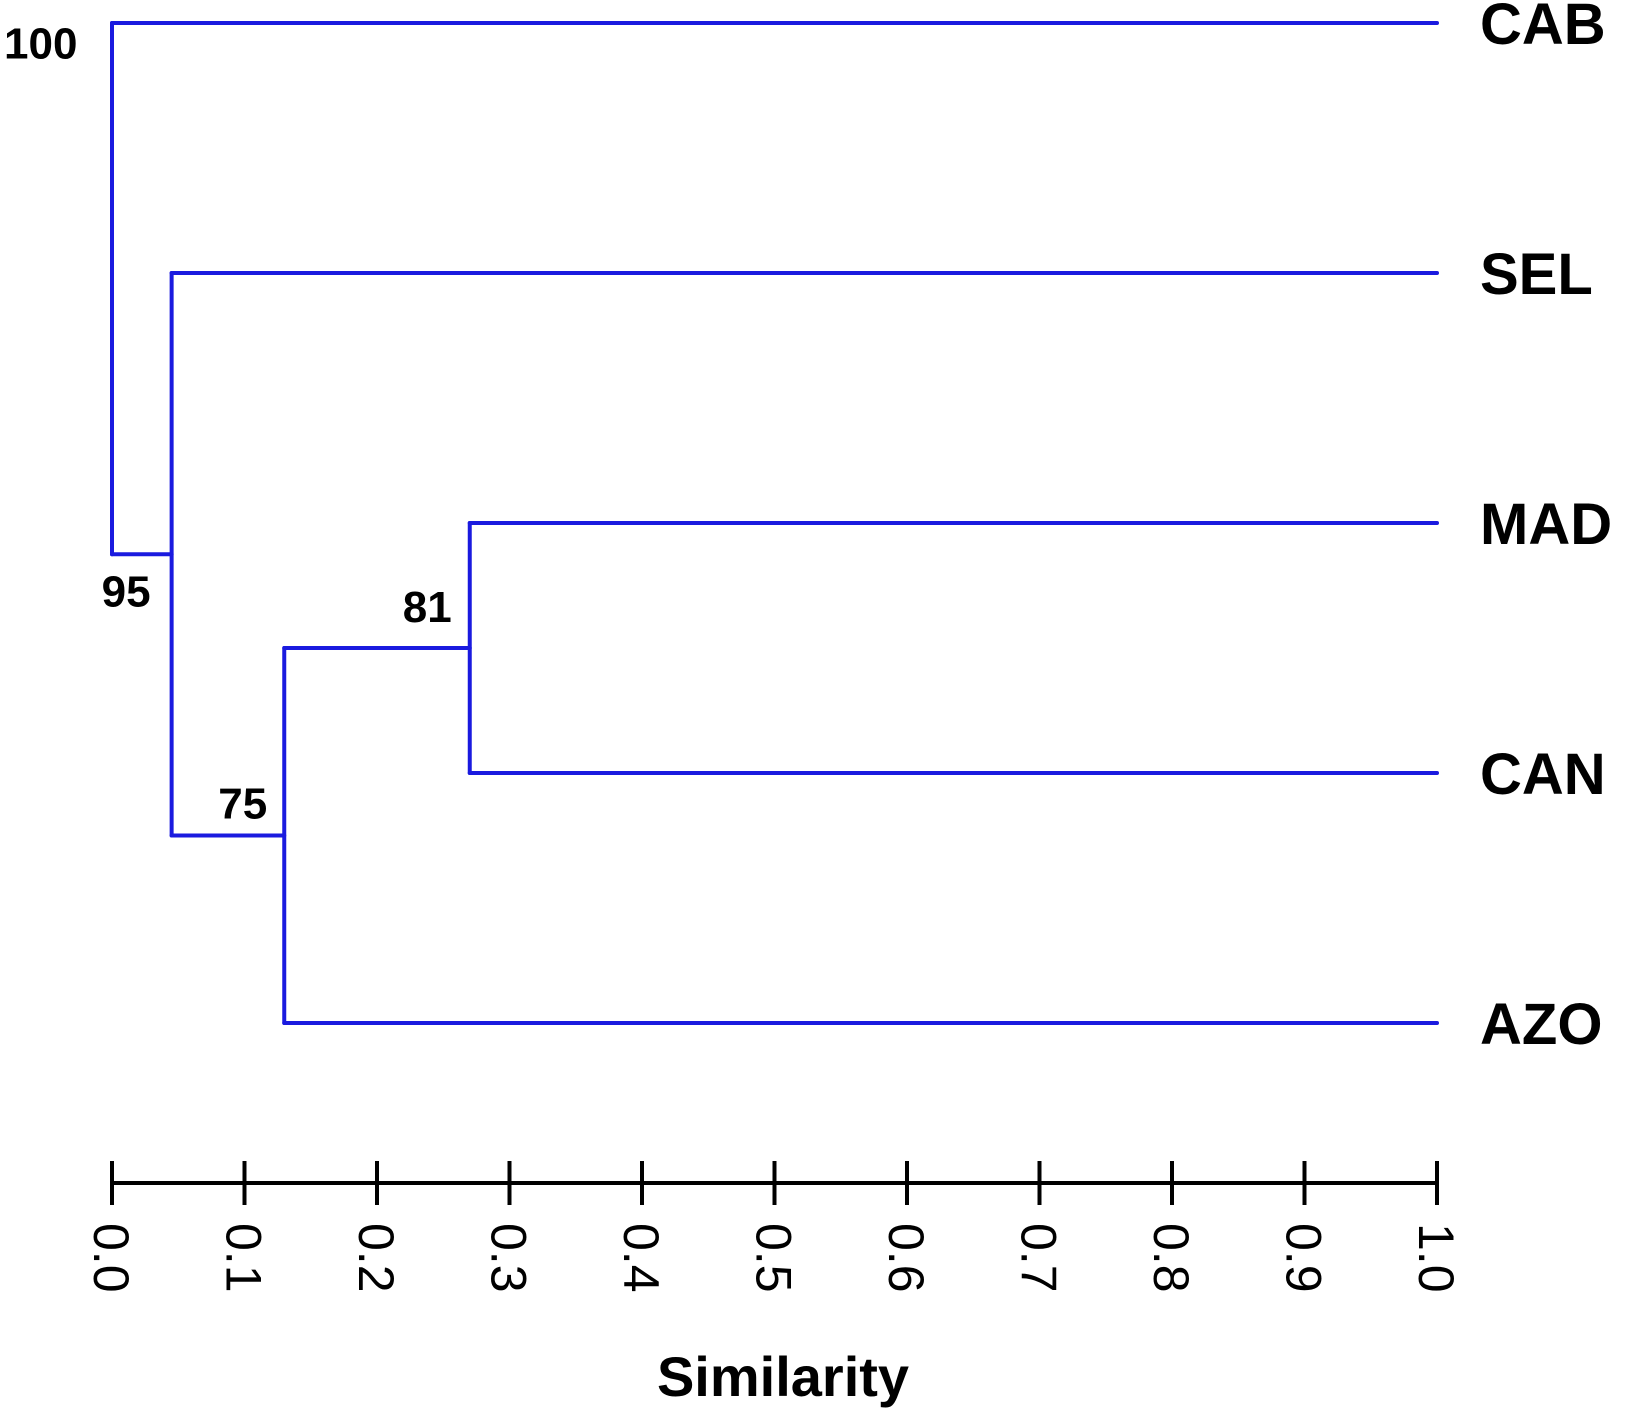 Image resolution: width=1626 pixels, height=1414 pixels. I want to click on x-tick-label-0.0: 0.0, so click(111, 1258).